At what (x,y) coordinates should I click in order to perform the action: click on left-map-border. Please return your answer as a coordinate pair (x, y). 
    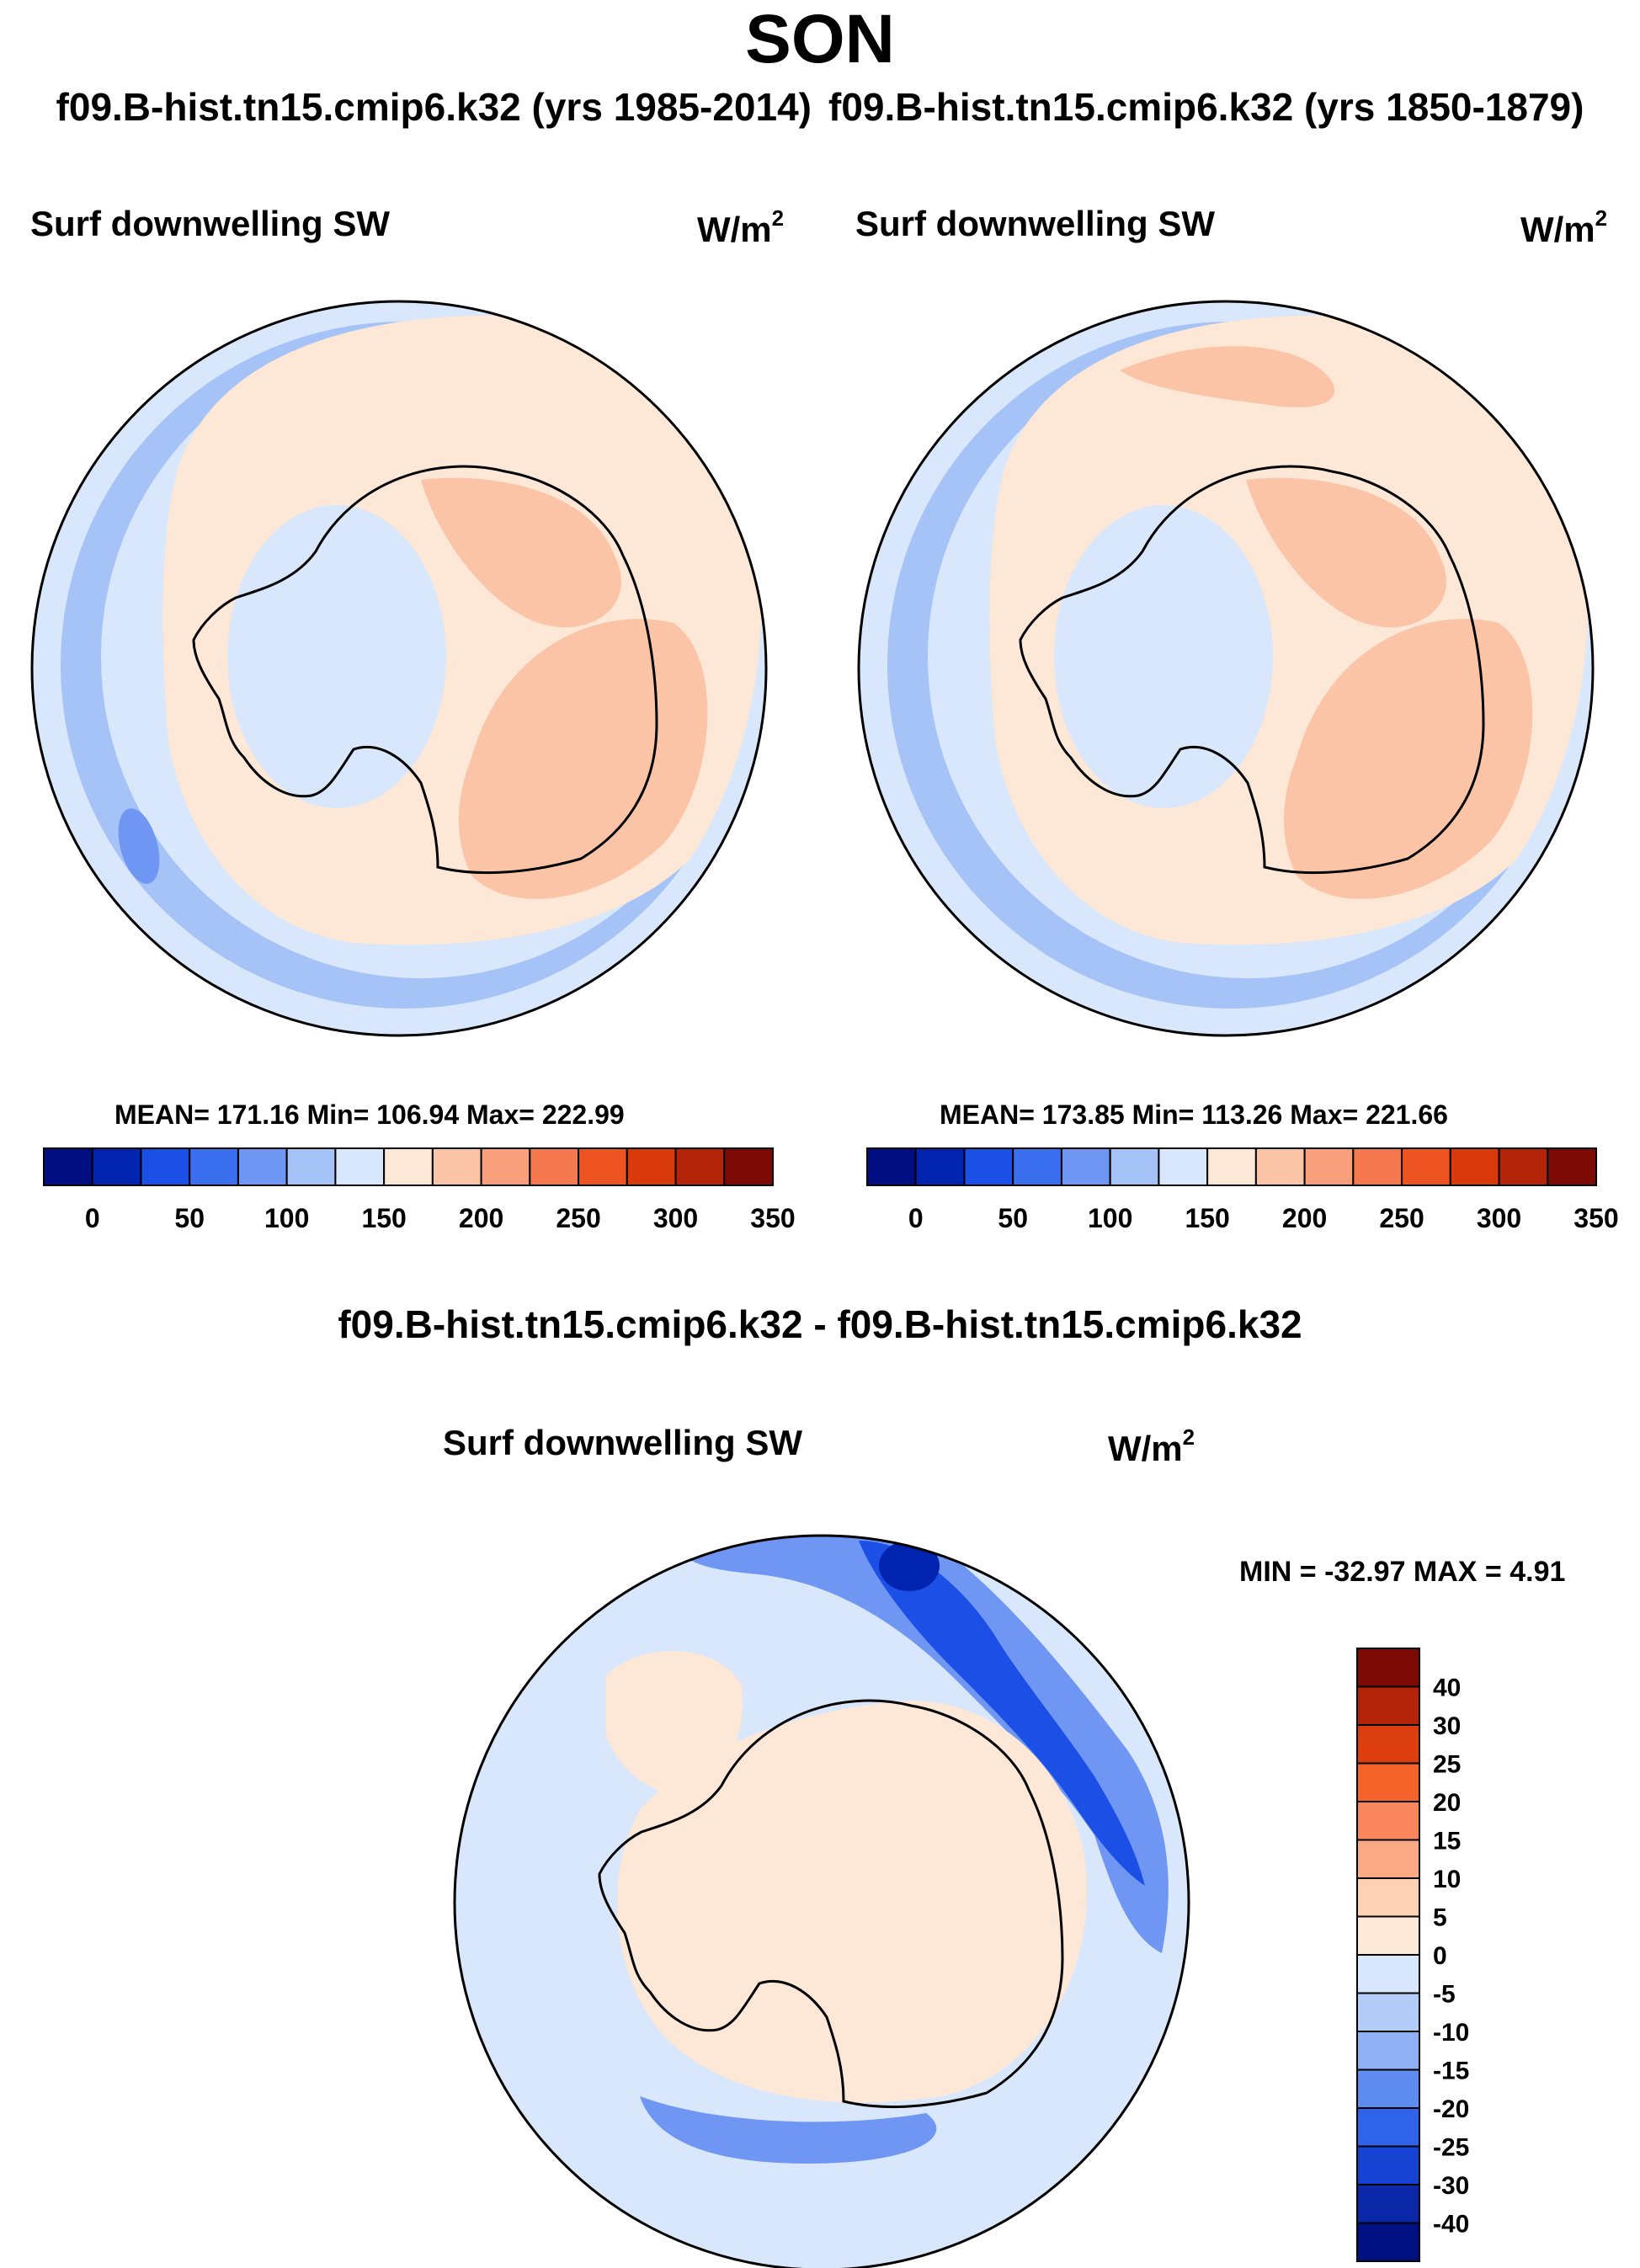
    Looking at the image, I should click on (399, 669).